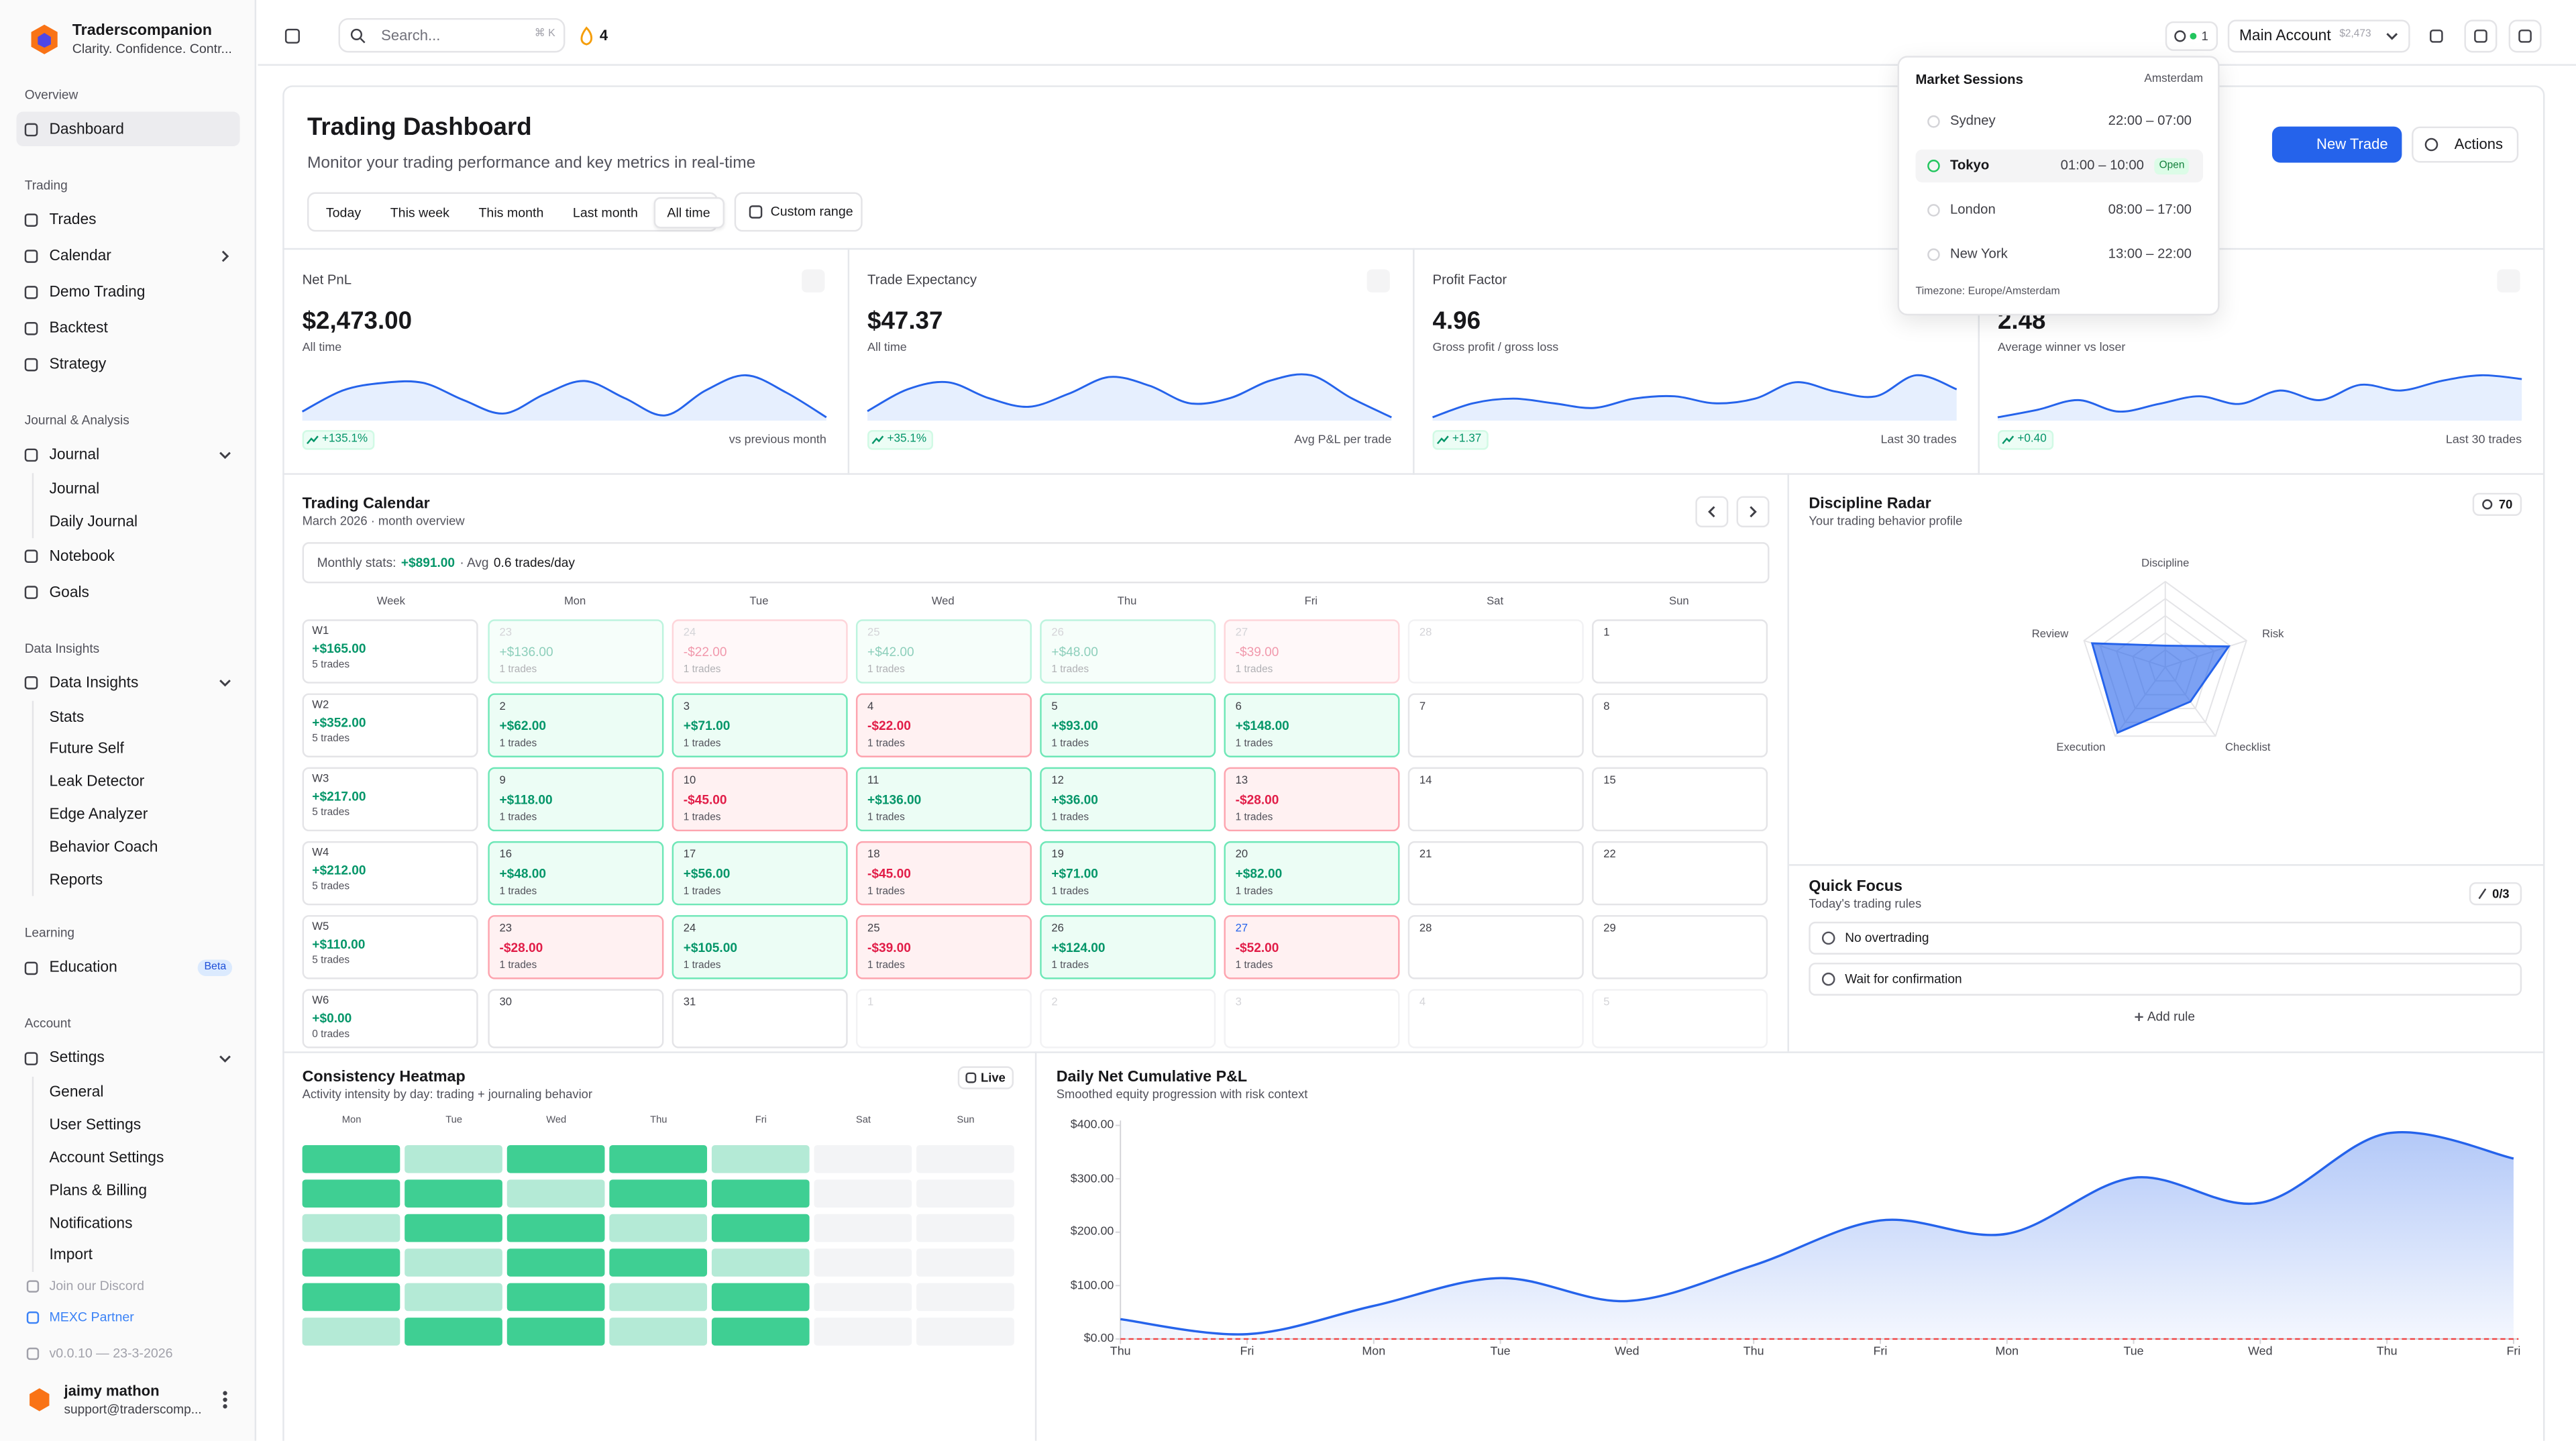 The height and width of the screenshot is (1441, 2576). Describe the element at coordinates (760, 799) in the screenshot. I see `day-cell: 10 -$45.00 1 trades` at that location.